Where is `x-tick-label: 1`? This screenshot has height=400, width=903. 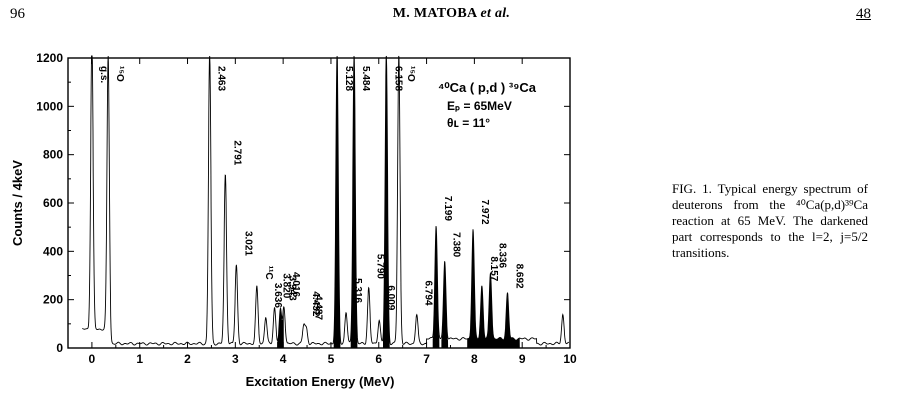 x-tick-label: 1 is located at coordinates (139, 359).